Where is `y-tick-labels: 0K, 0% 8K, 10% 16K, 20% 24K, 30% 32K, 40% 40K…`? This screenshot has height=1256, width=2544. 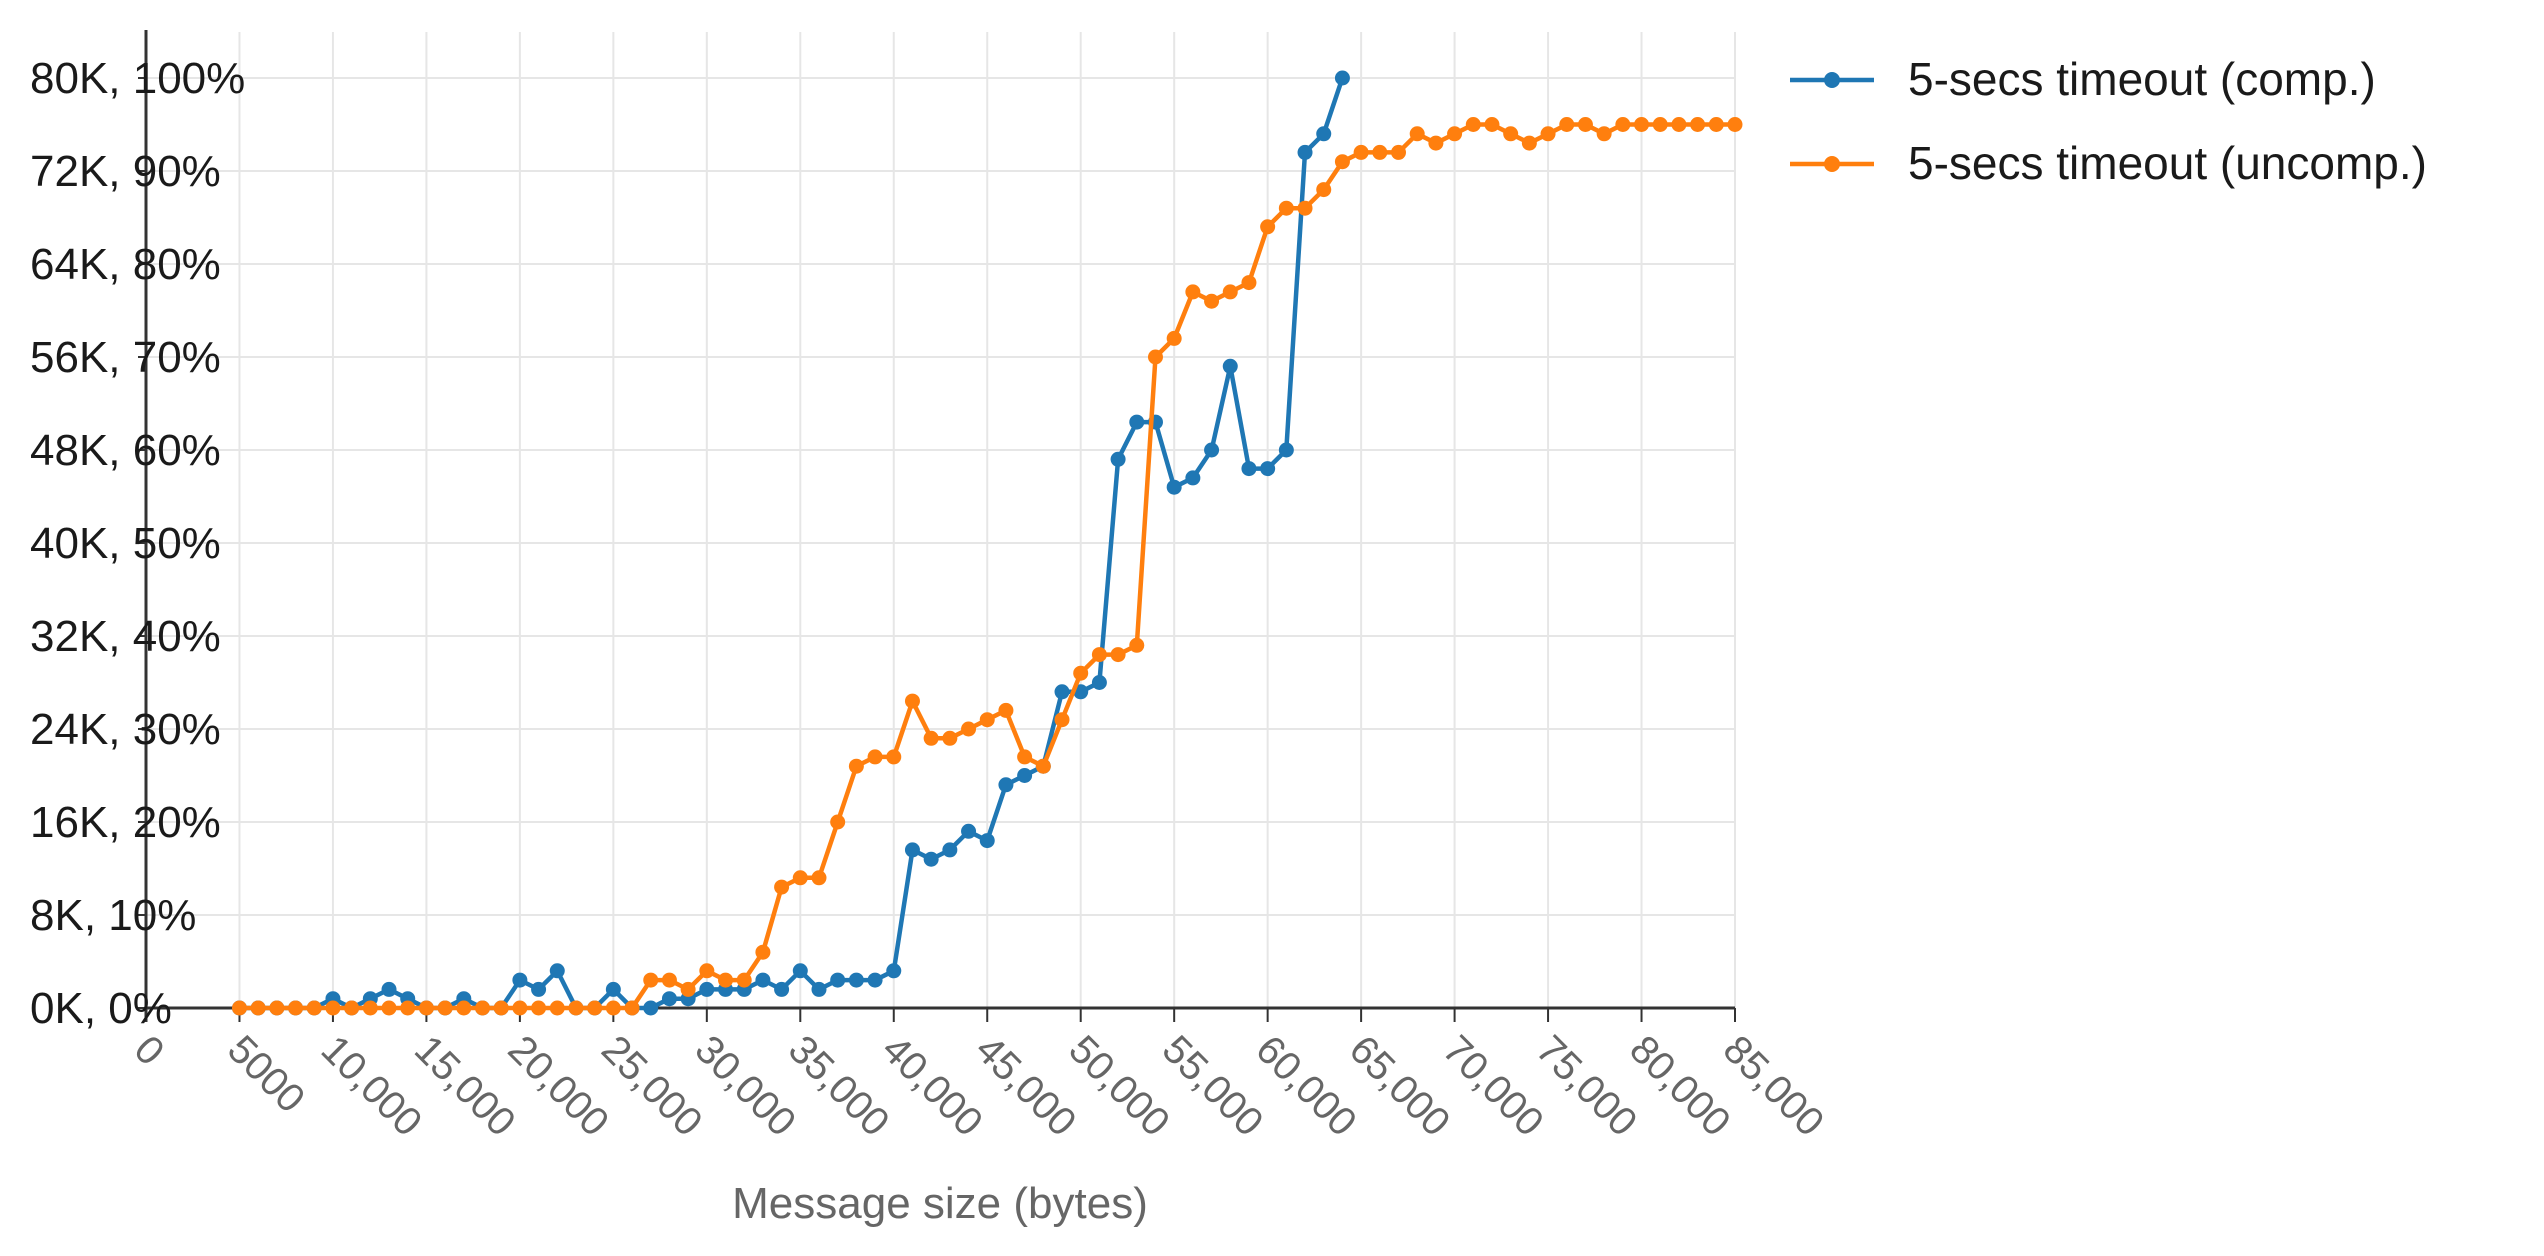 y-tick-labels: 0K, 0% 8K, 10% 16K, 20% 24K, 30% 32K, 40% 40K… is located at coordinates (137, 543).